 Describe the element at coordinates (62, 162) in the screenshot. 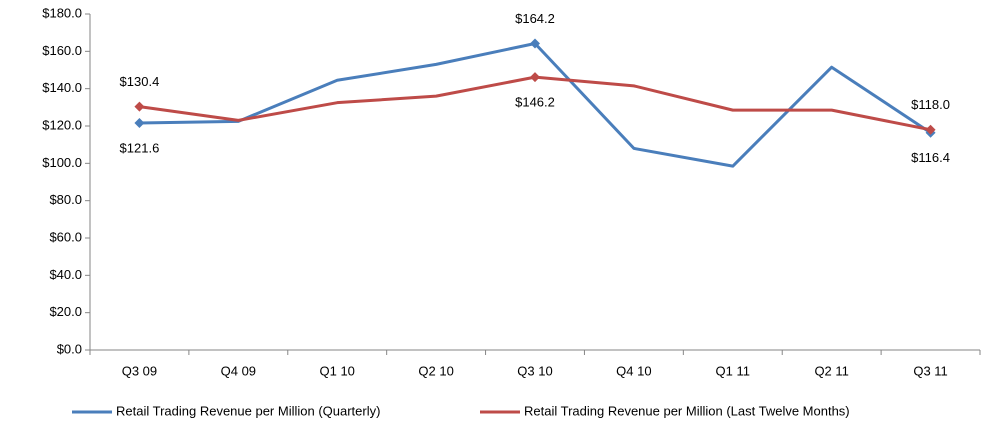

I see `y-tick-label: $100.0` at that location.